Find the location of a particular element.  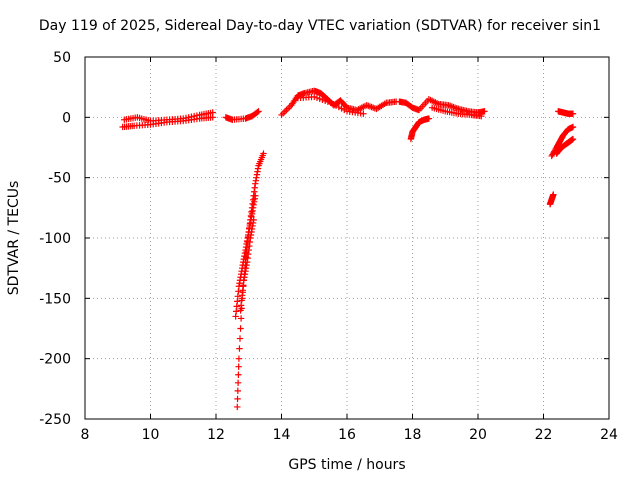

y-axis-label: SDTVAR / TECUs is located at coordinates (14, 238).